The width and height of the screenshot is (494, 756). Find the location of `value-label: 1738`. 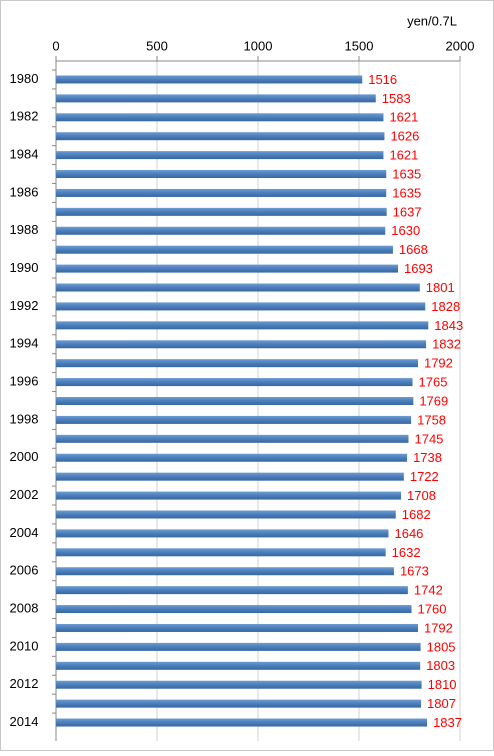

value-label: 1738 is located at coordinates (427, 457).